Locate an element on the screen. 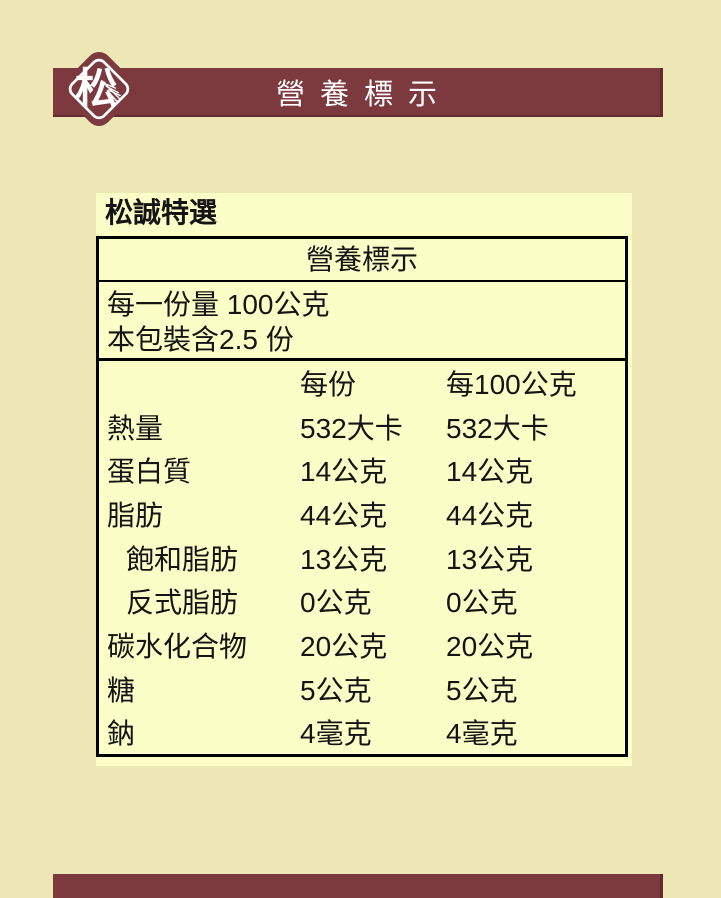 This screenshot has width=721, height=898. value-per-100g: 14公克 is located at coordinates (490, 472).